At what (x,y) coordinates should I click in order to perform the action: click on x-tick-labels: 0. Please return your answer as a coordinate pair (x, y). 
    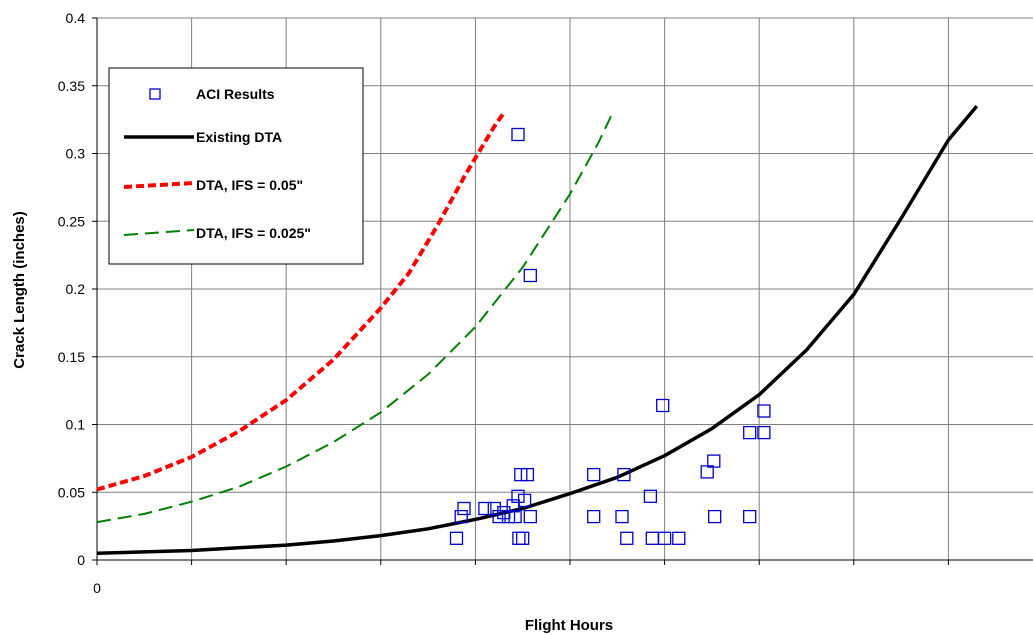
    Looking at the image, I should click on (97, 588).